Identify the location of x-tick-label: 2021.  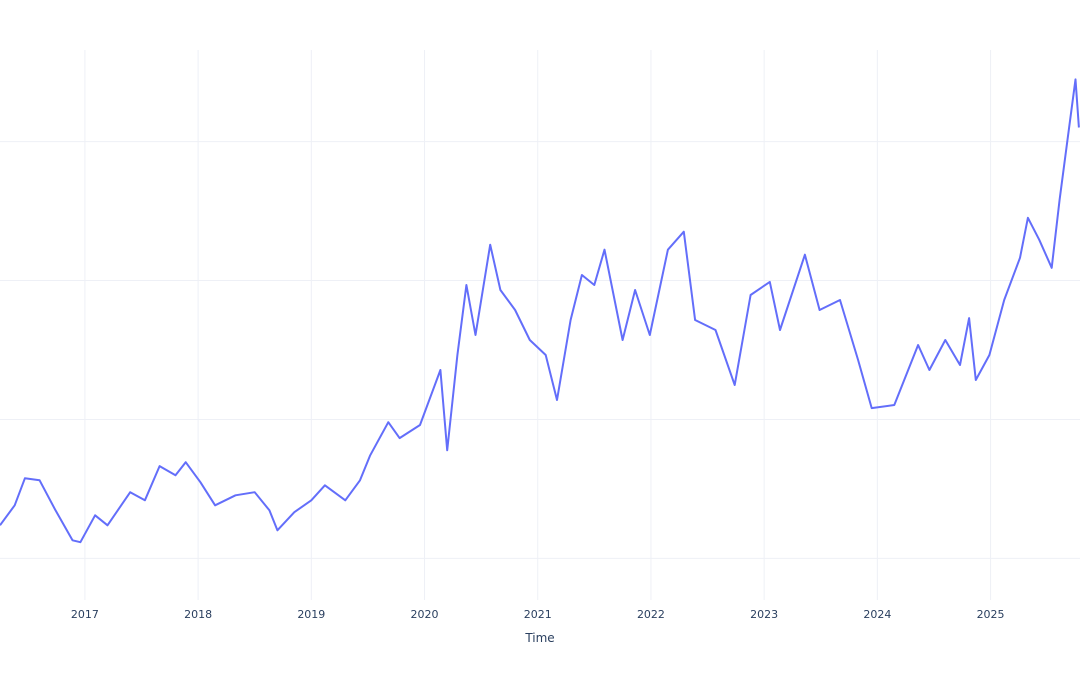
(538, 614).